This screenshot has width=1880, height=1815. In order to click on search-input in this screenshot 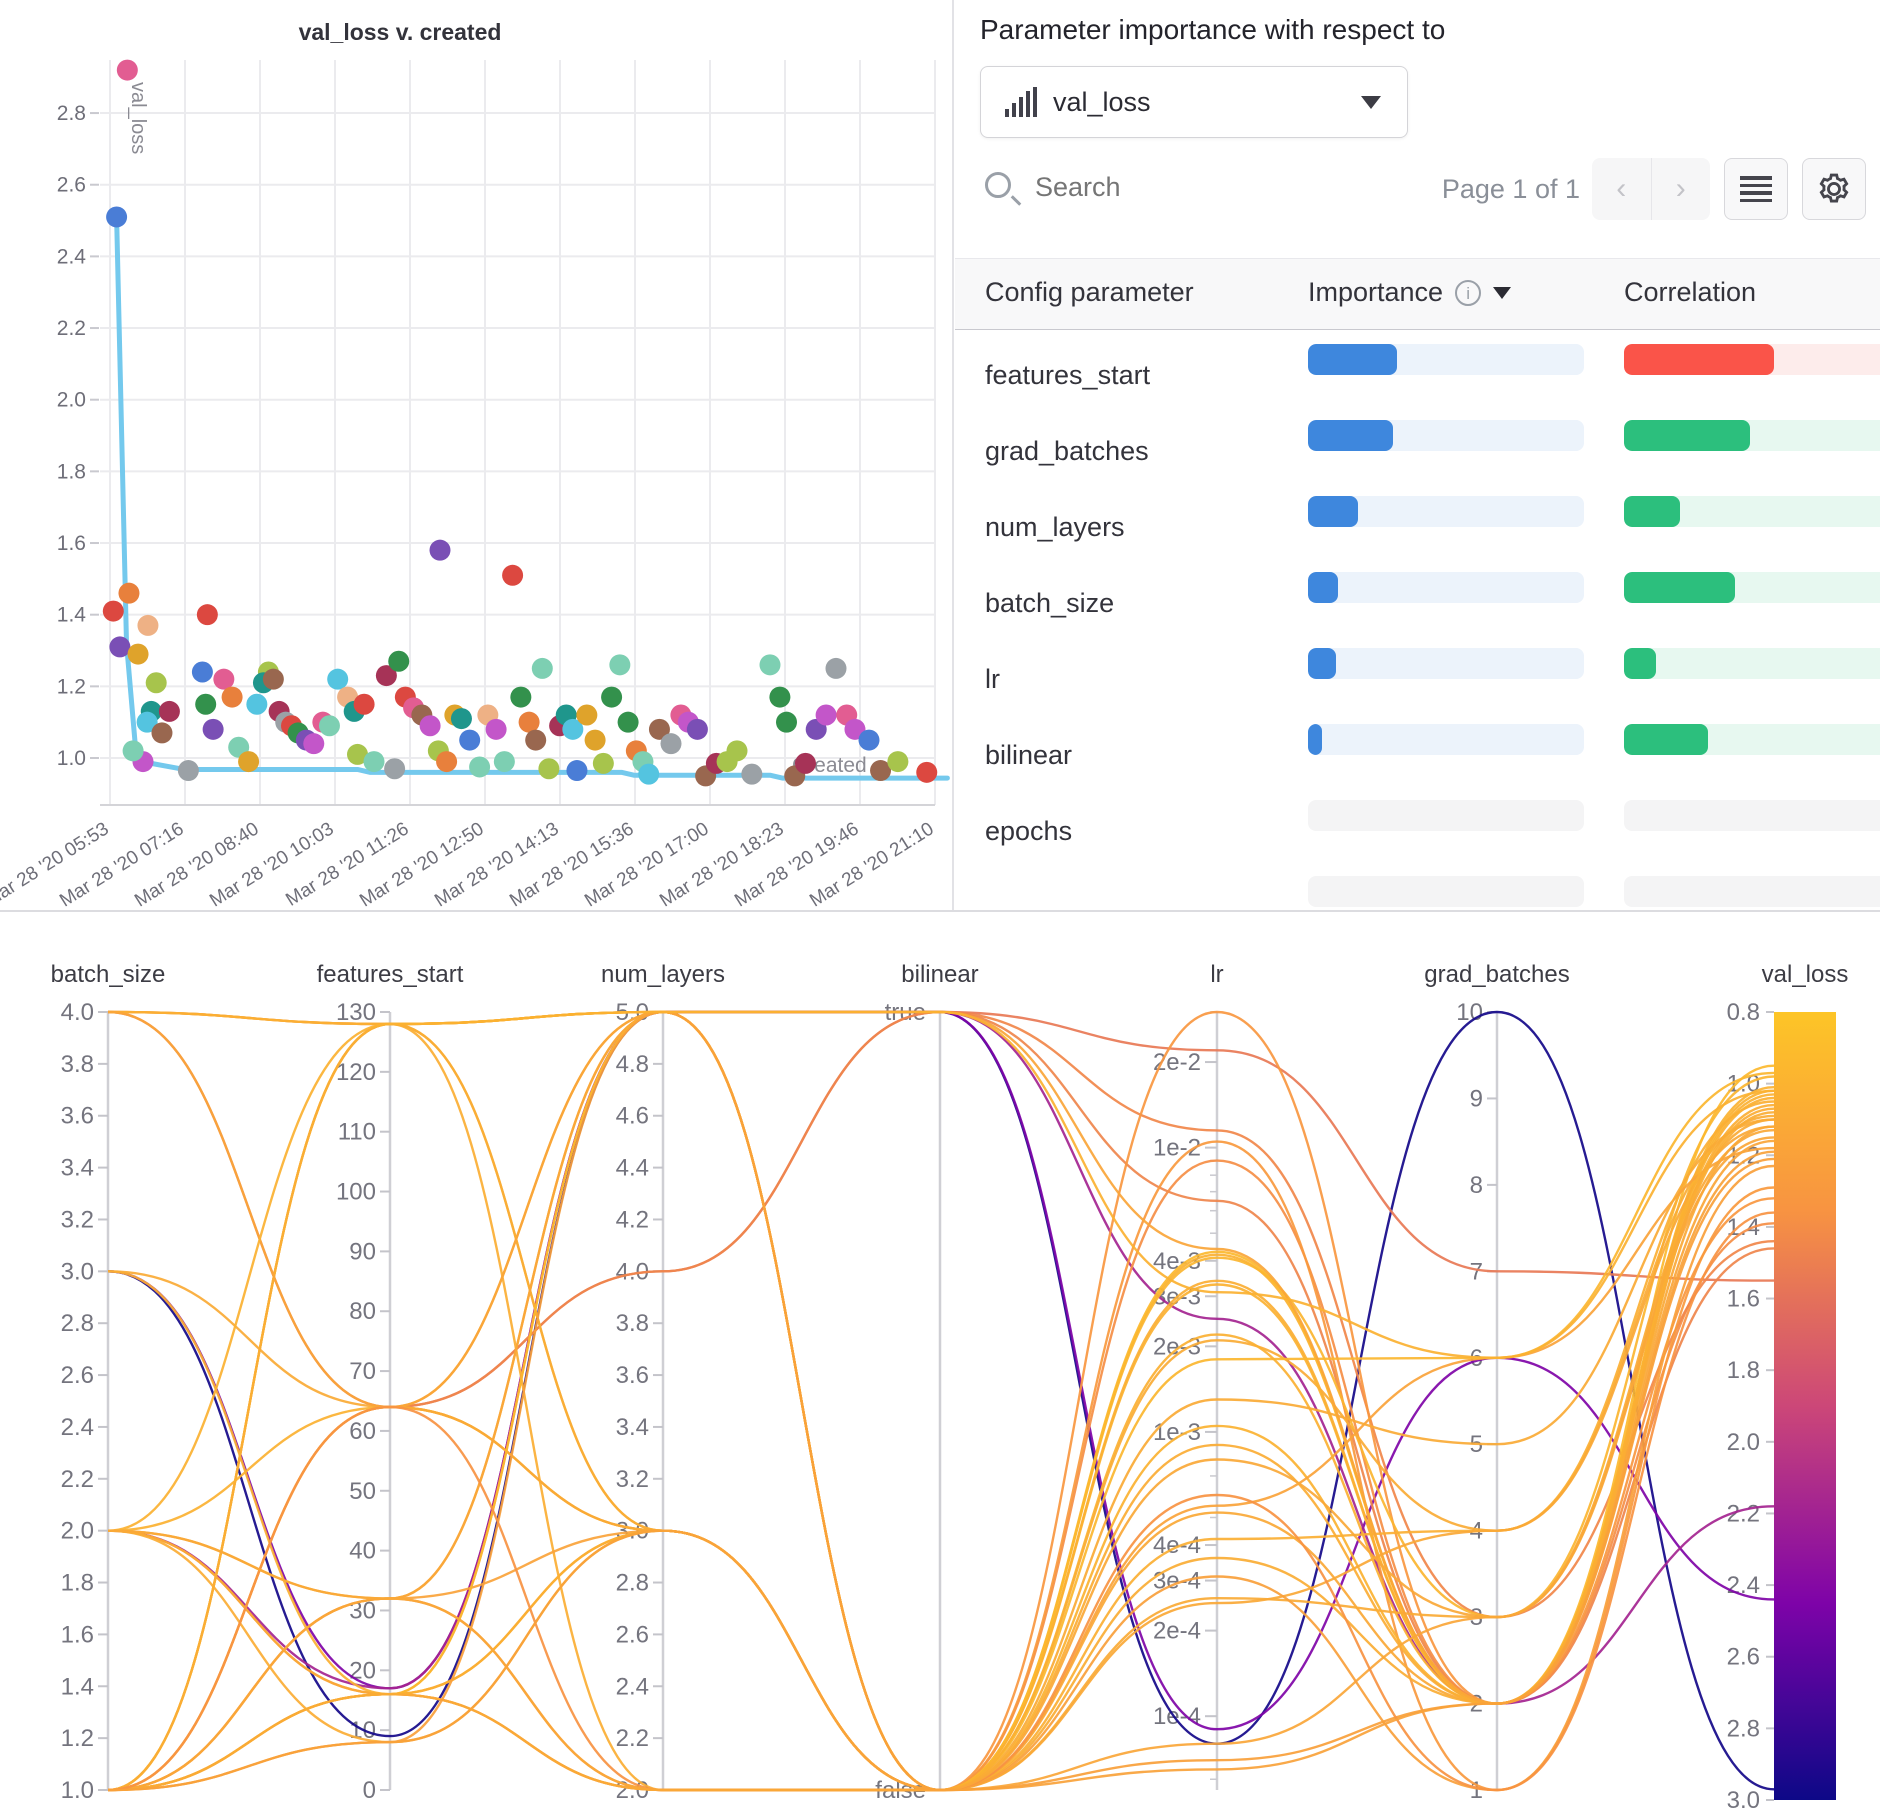, I will do `click(1185, 187)`.